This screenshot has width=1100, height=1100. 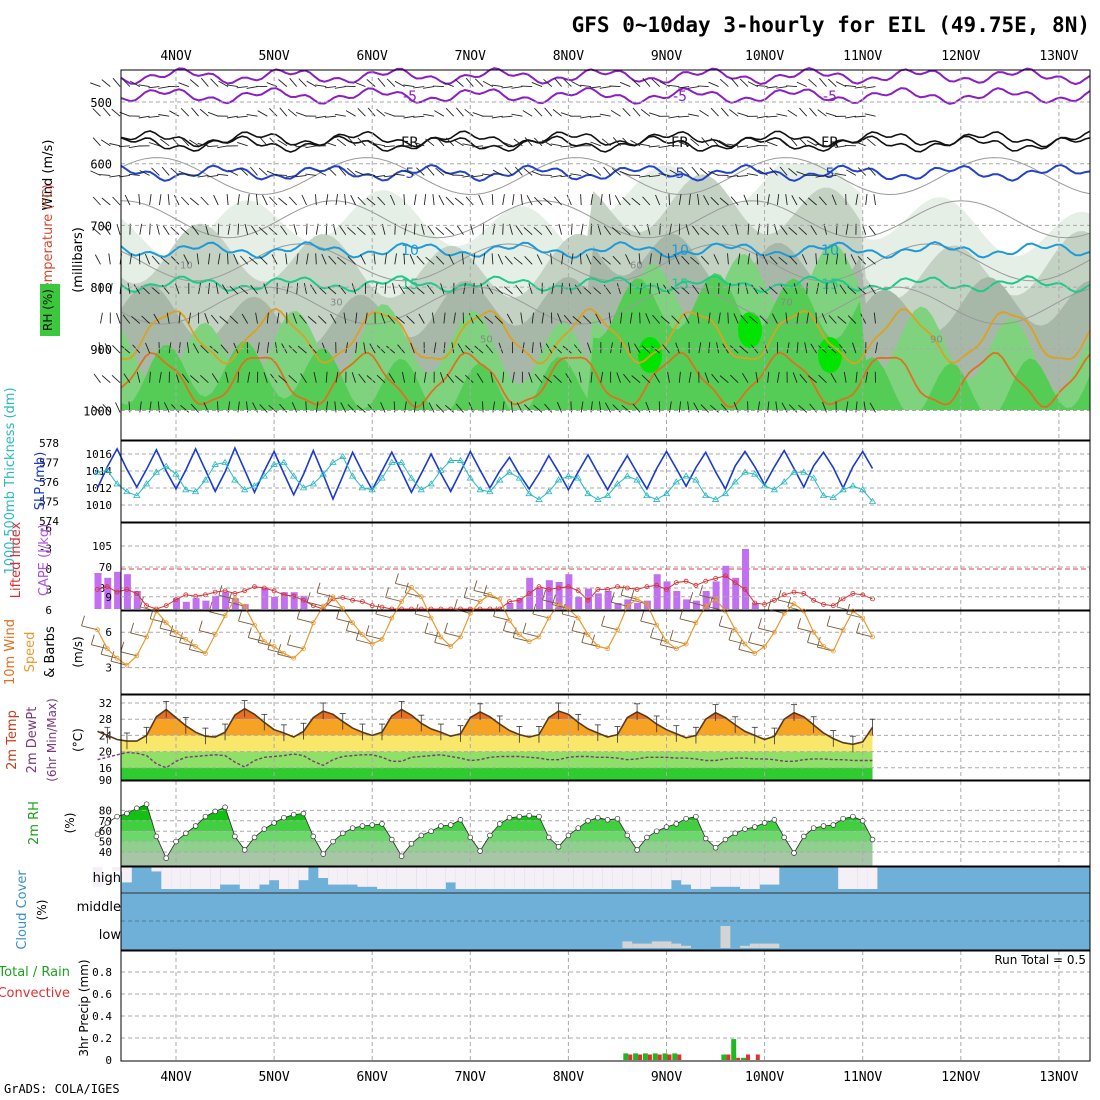 I want to click on cape-bar, so click(x=657, y=591).